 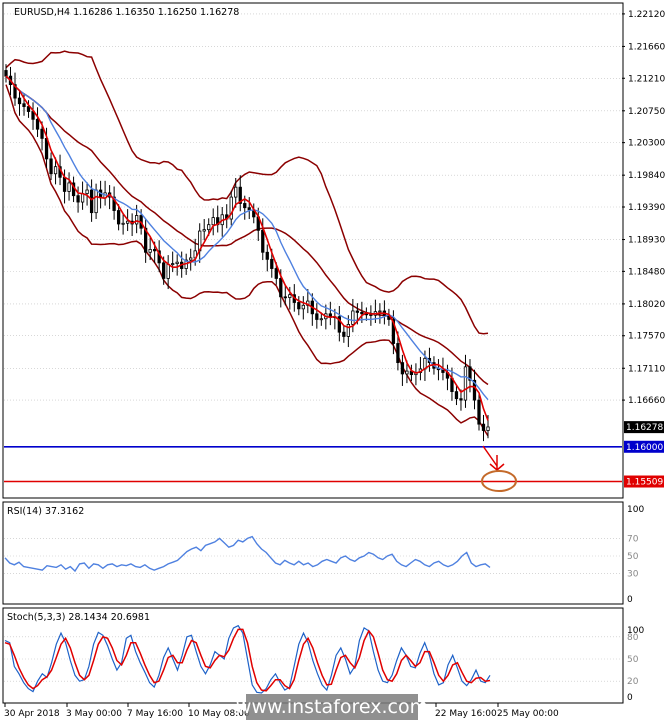 What do you see at coordinates (94, 714) in the screenshot?
I see `x-tick-label: 3 May 00:00` at bounding box center [94, 714].